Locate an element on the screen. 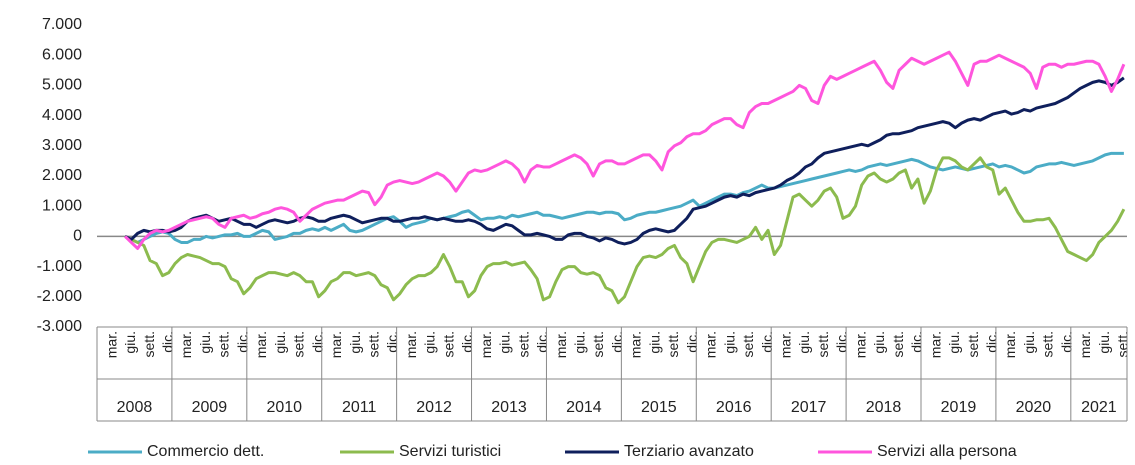 This screenshot has width=1135, height=465. y-tick-label: 2.000 is located at coordinates (62, 175).